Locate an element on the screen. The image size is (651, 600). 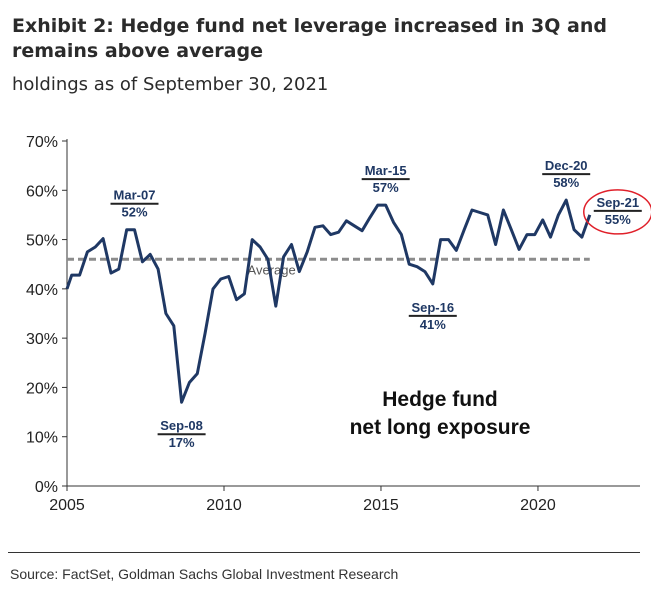
y-tick-label: 40% is located at coordinates (42, 290).